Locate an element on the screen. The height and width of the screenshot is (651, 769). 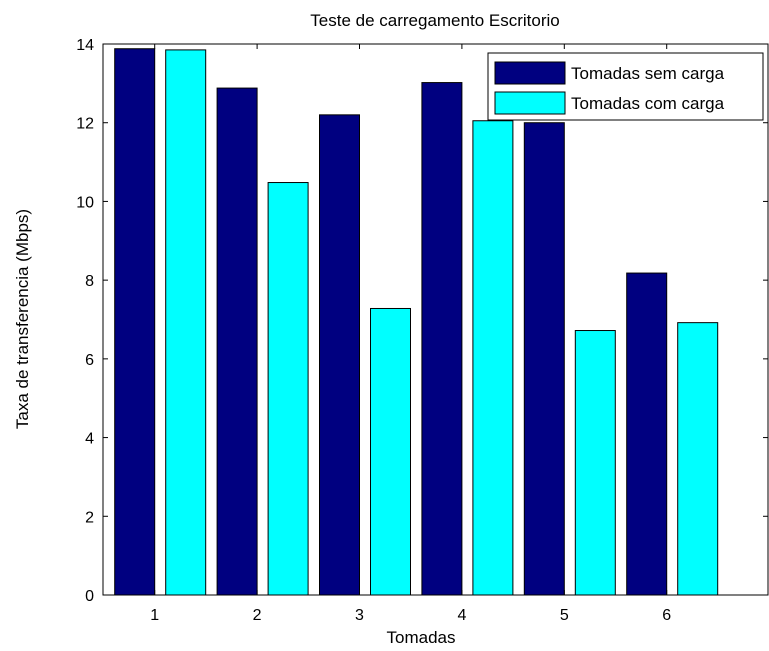
legend-swatch-tomadas-com-carga is located at coordinates (530, 103).